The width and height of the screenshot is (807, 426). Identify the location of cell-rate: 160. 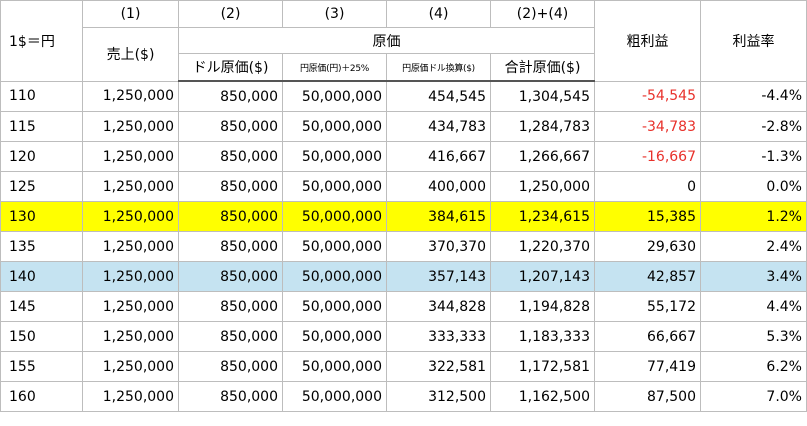
(41, 396).